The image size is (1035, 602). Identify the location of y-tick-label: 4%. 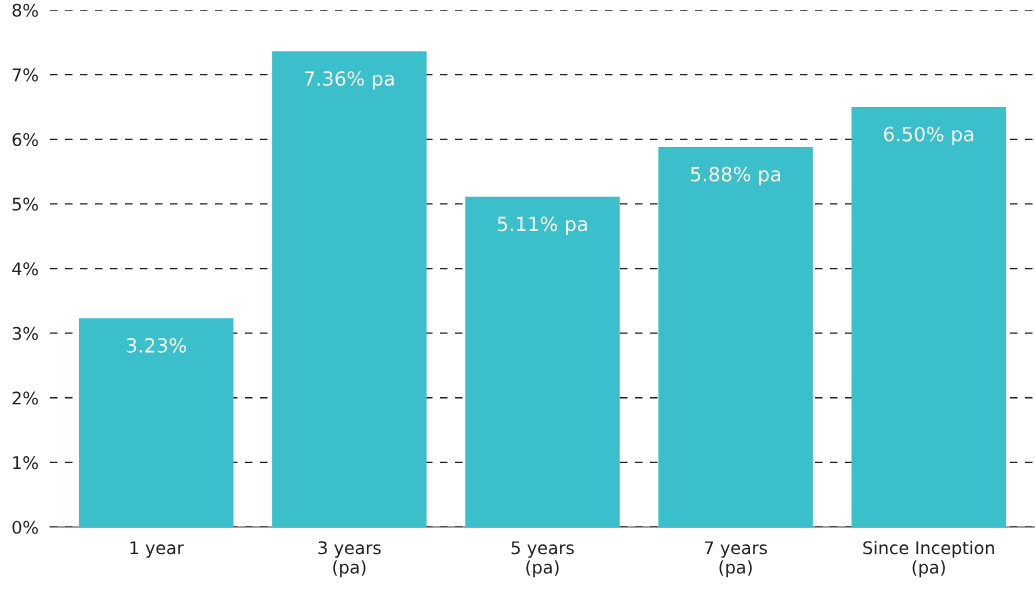
(25, 269).